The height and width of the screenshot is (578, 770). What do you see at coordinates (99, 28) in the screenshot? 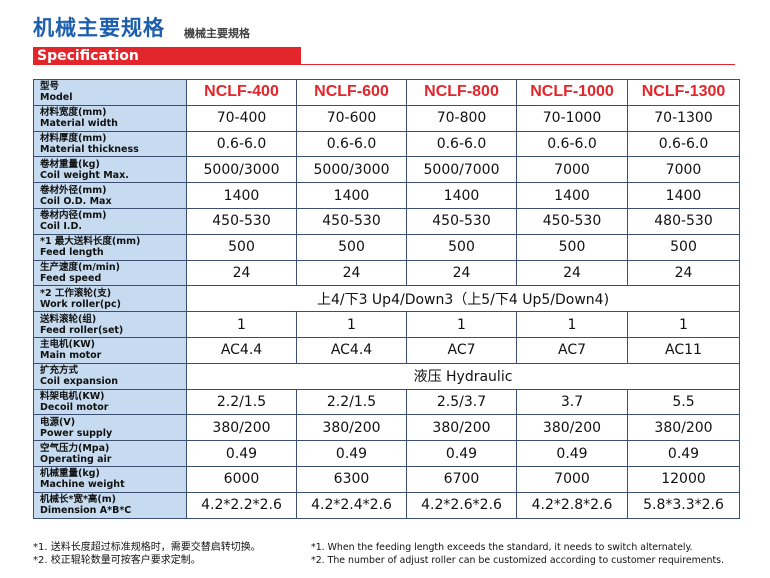
I see `page-title: 机械主要规格` at bounding box center [99, 28].